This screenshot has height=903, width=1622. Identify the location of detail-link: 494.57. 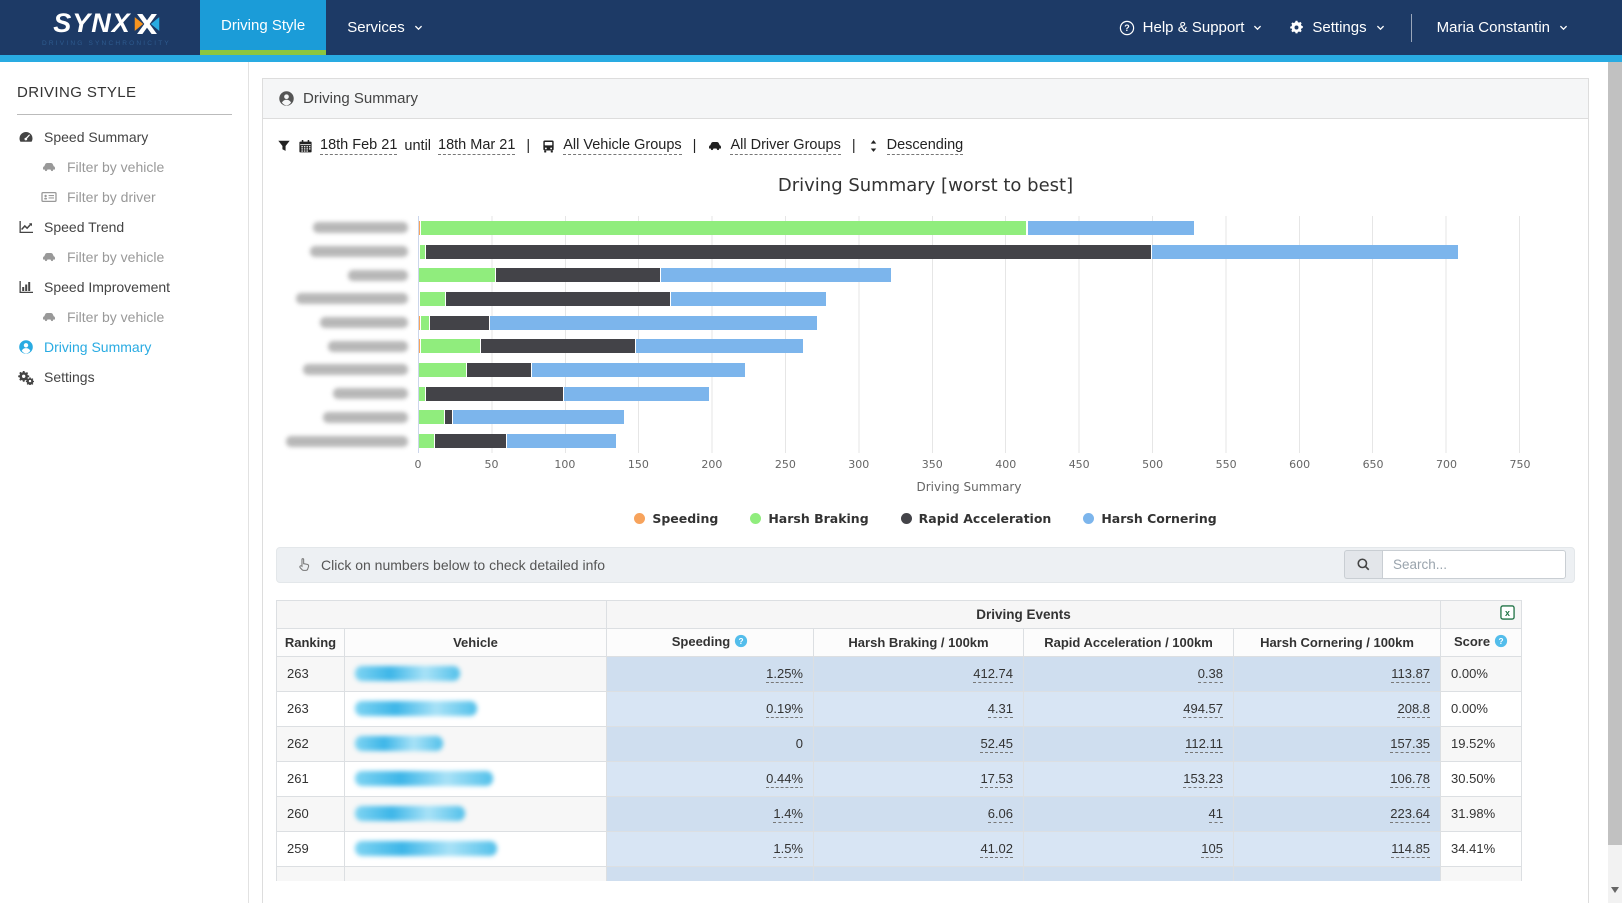
(1203, 710).